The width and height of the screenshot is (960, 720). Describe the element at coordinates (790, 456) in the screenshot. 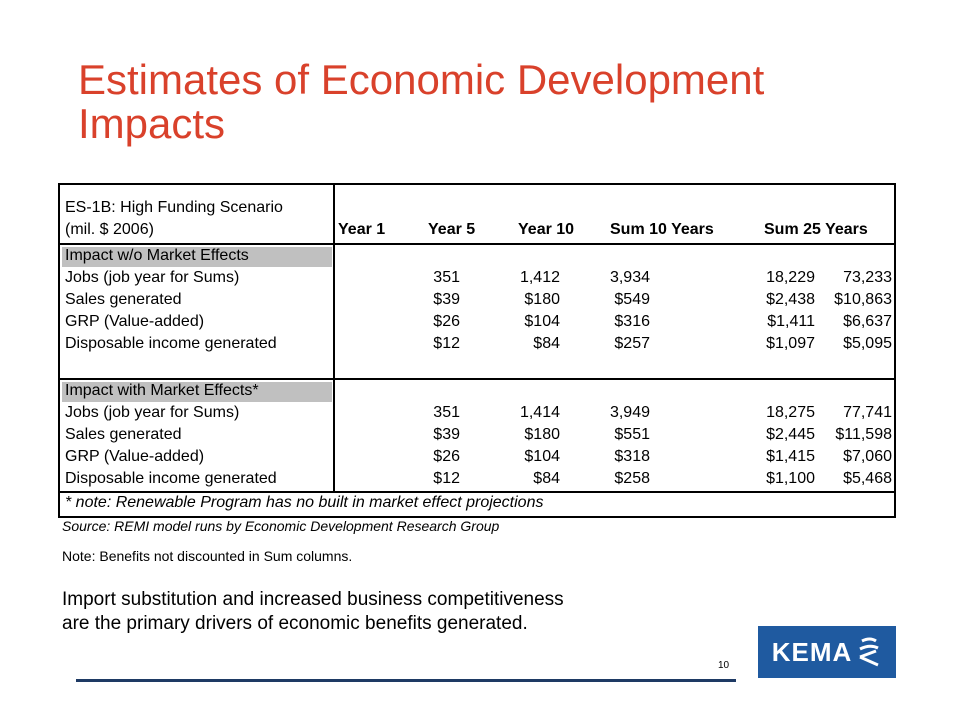

I see `cell: $1,415` at that location.